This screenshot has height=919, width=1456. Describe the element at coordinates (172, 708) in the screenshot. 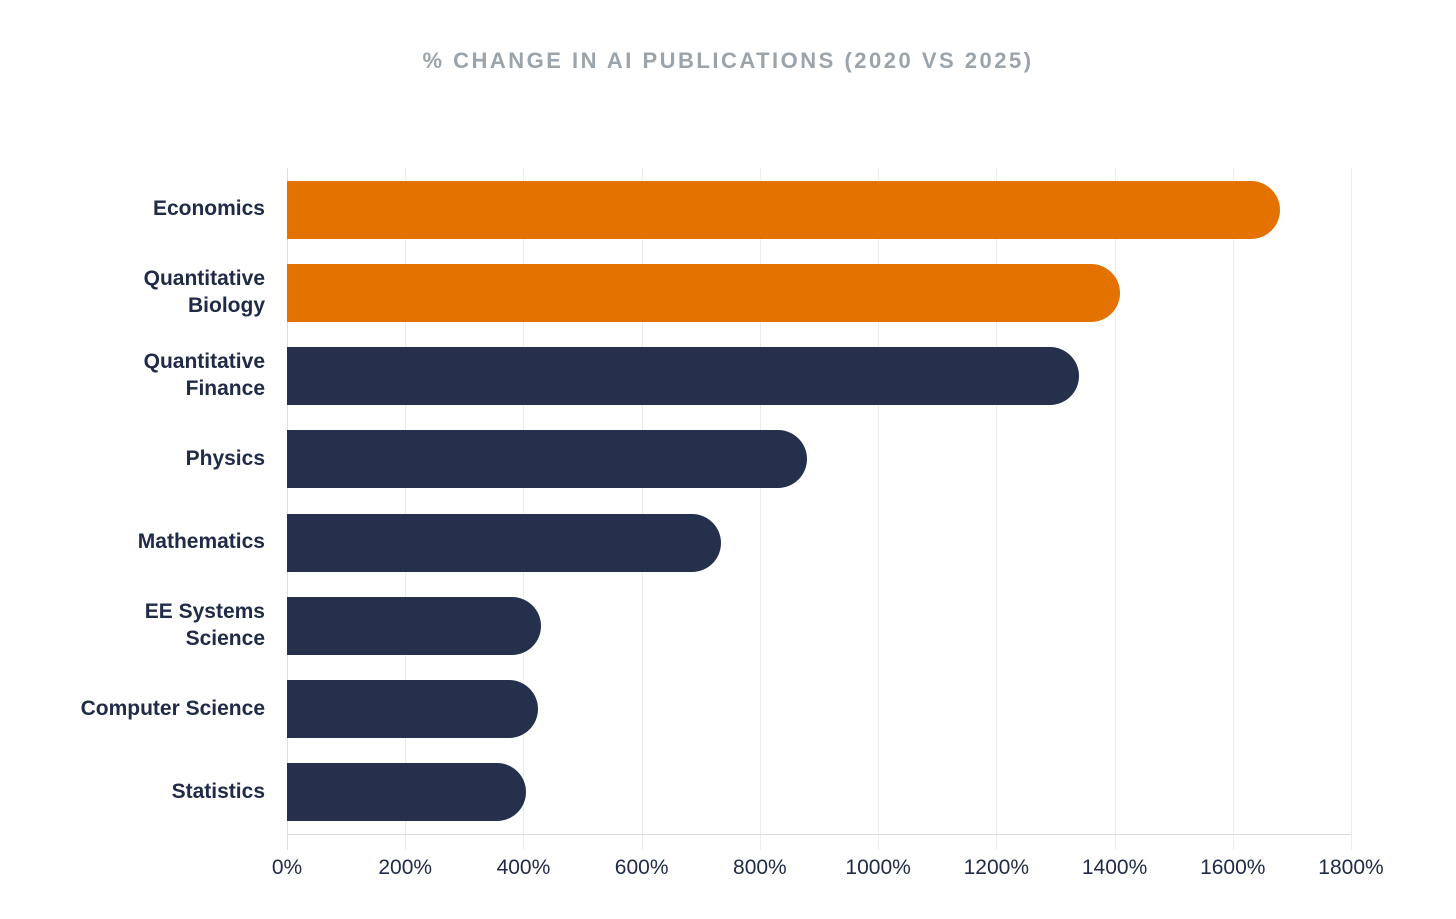

I see `category-label: Computer Science` at that location.